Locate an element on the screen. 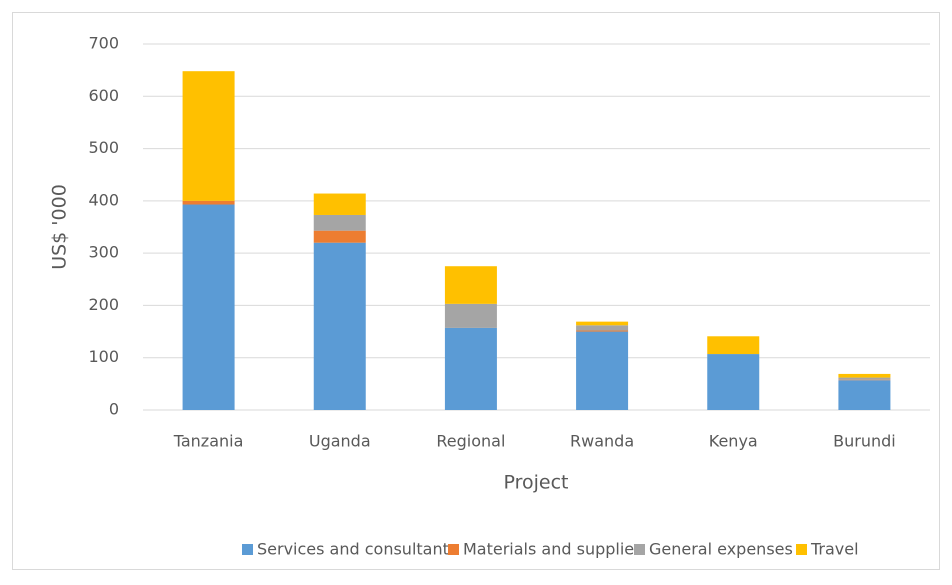 Image resolution: width=952 pixels, height=585 pixels. x-tick-label: Uganda is located at coordinates (340, 441).